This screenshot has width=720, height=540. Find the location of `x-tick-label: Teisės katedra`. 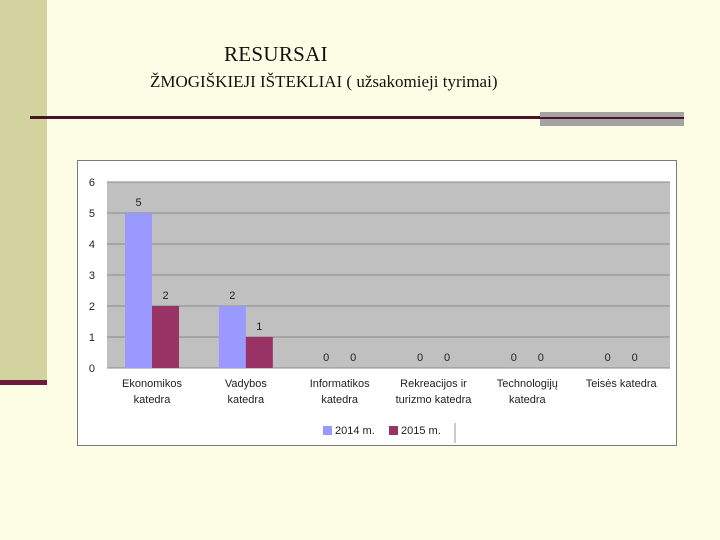

x-tick-label: Teisės katedra is located at coordinates (622, 384).